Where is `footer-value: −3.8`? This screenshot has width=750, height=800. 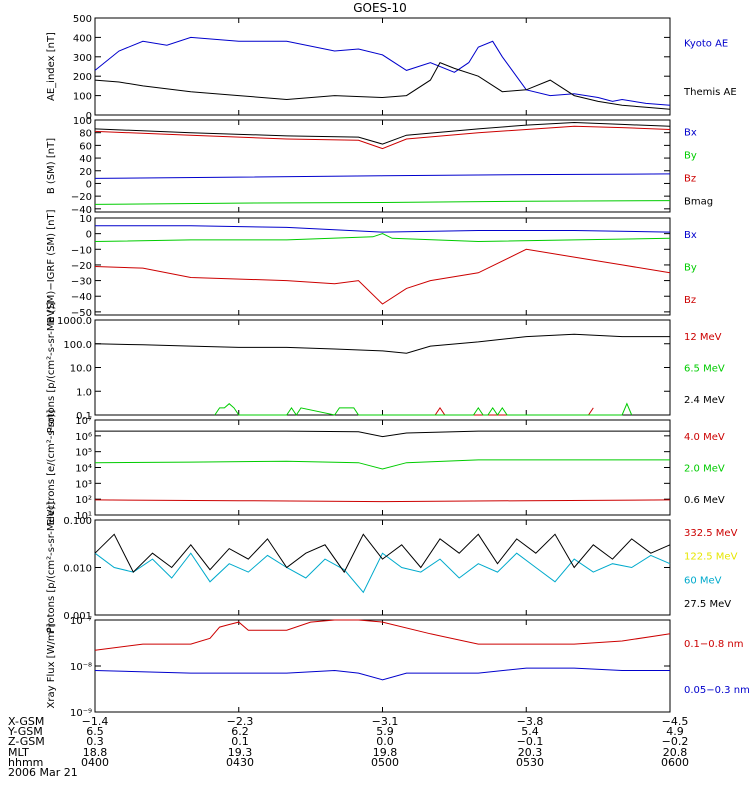
footer-value: −3.8 is located at coordinates (530, 721).